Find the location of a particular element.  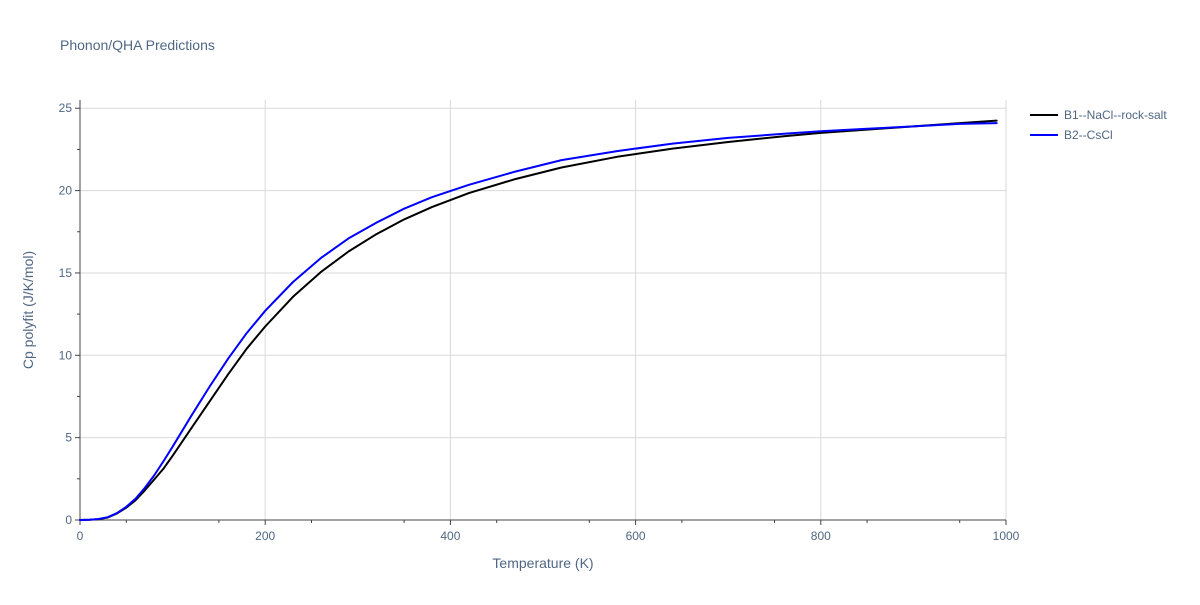

legend: B1--NaCl--rock-salt B2--CsCl is located at coordinates (1098, 125).